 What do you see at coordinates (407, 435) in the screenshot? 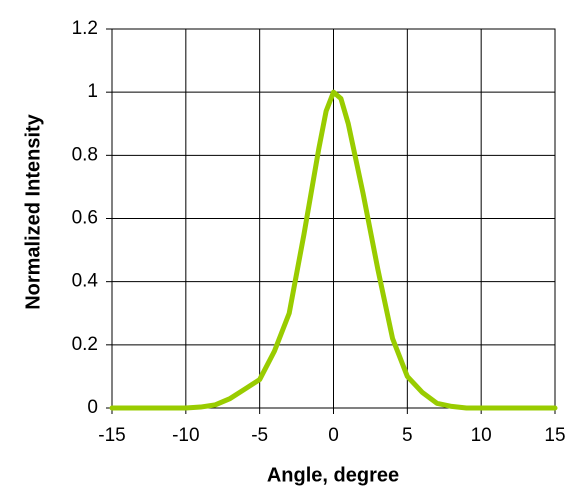
I see `x-tick-label: 5` at bounding box center [407, 435].